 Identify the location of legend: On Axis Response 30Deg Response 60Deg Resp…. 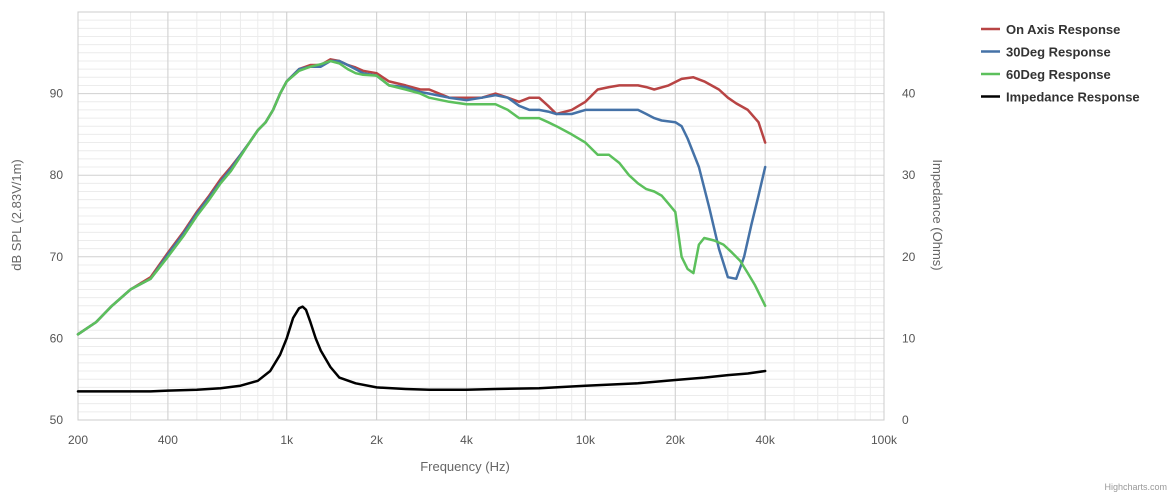
(1060, 63).